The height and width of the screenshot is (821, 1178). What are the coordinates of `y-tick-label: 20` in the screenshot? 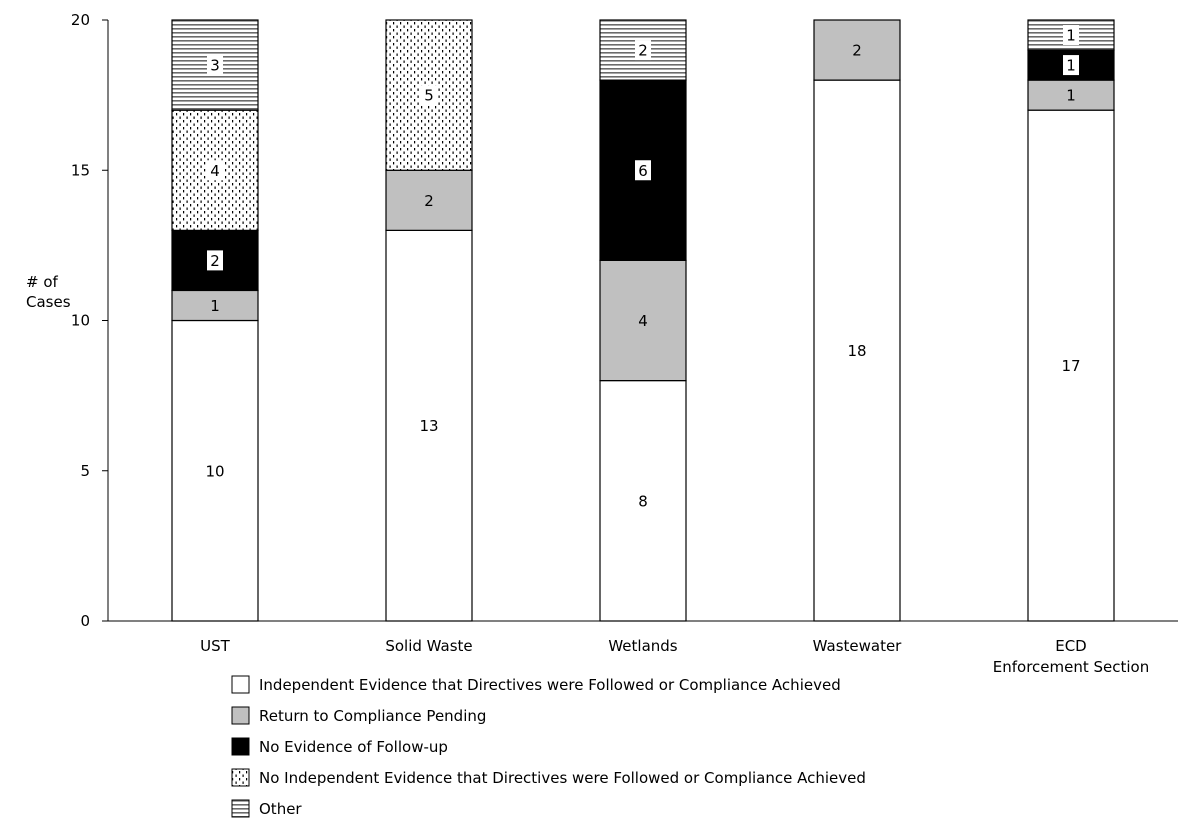 It's located at (80, 20).